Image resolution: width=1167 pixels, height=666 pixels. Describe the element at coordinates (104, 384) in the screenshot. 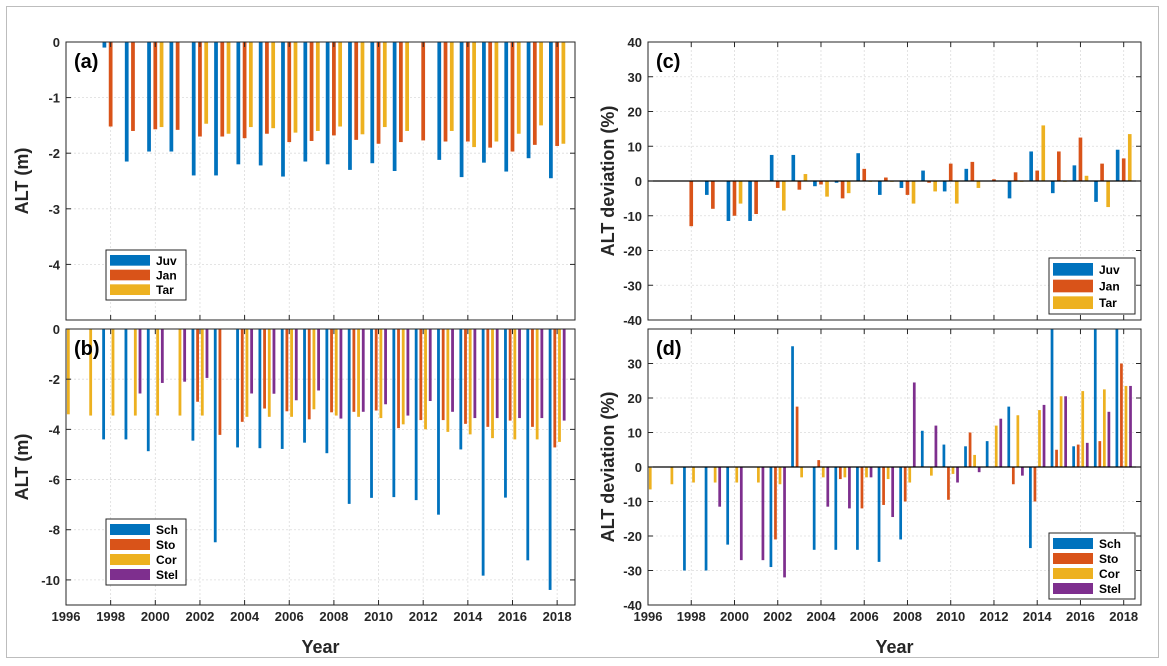

I see `bar-sch-1998` at that location.